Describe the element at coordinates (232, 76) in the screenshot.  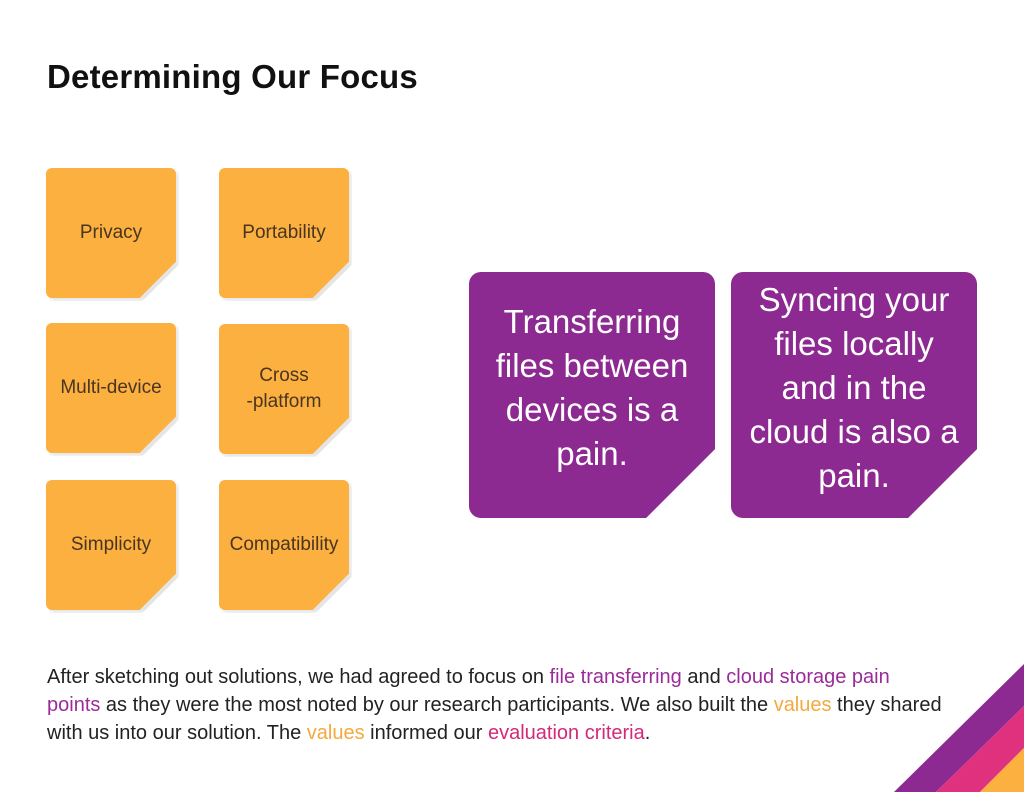
I see `slide-title: Determining Our Focus` at that location.